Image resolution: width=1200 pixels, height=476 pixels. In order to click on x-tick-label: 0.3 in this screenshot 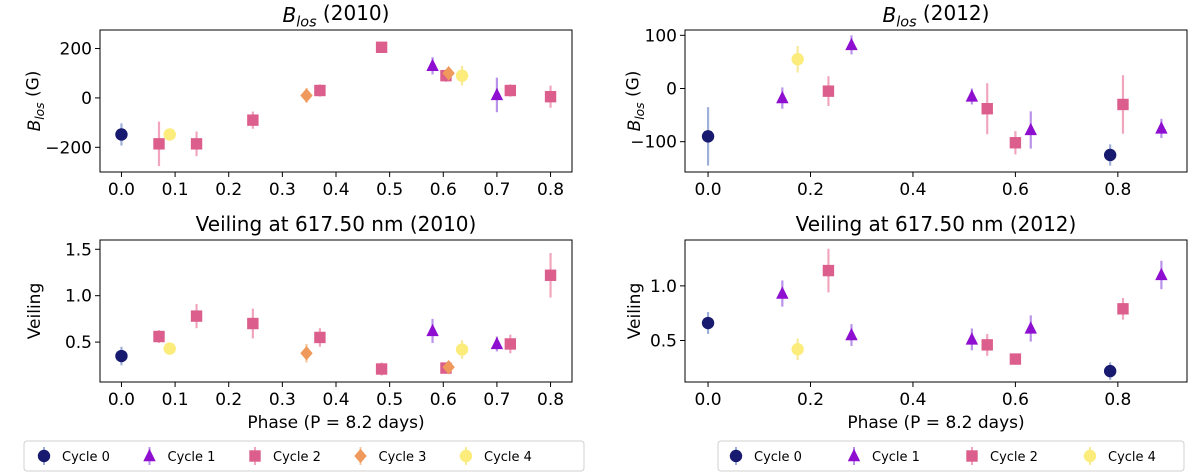, I will do `click(282, 190)`.